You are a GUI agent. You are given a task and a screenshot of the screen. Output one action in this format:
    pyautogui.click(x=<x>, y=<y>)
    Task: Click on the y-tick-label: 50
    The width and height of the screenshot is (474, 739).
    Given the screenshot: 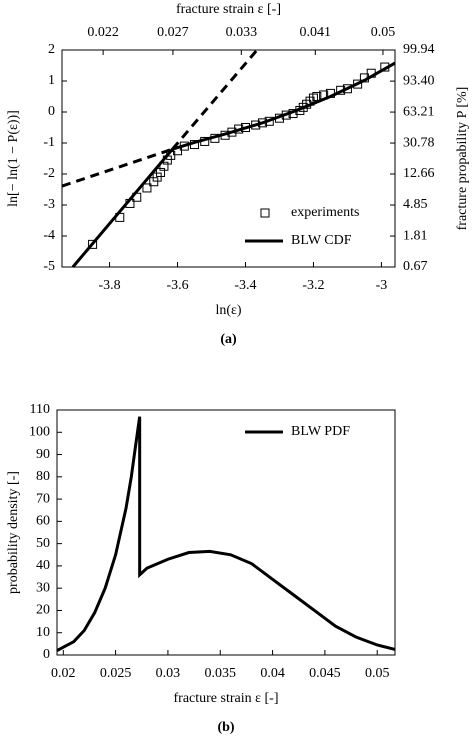 What is the action you would take?
    pyautogui.click(x=43, y=543)
    